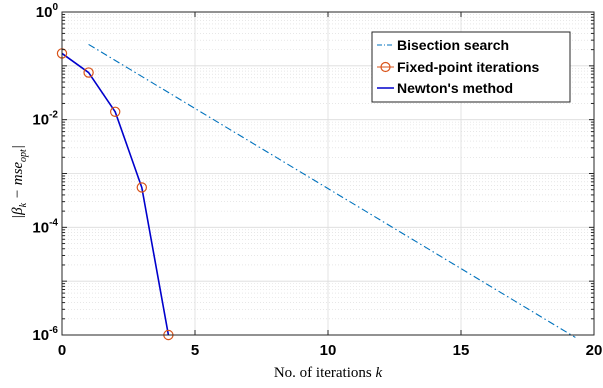 The width and height of the screenshot is (603, 388). What do you see at coordinates (45, 173) in the screenshot?
I see `y-tick-labels: 10⁰ 10⁻² 10⁻⁴ 10⁻⁶` at bounding box center [45, 173].